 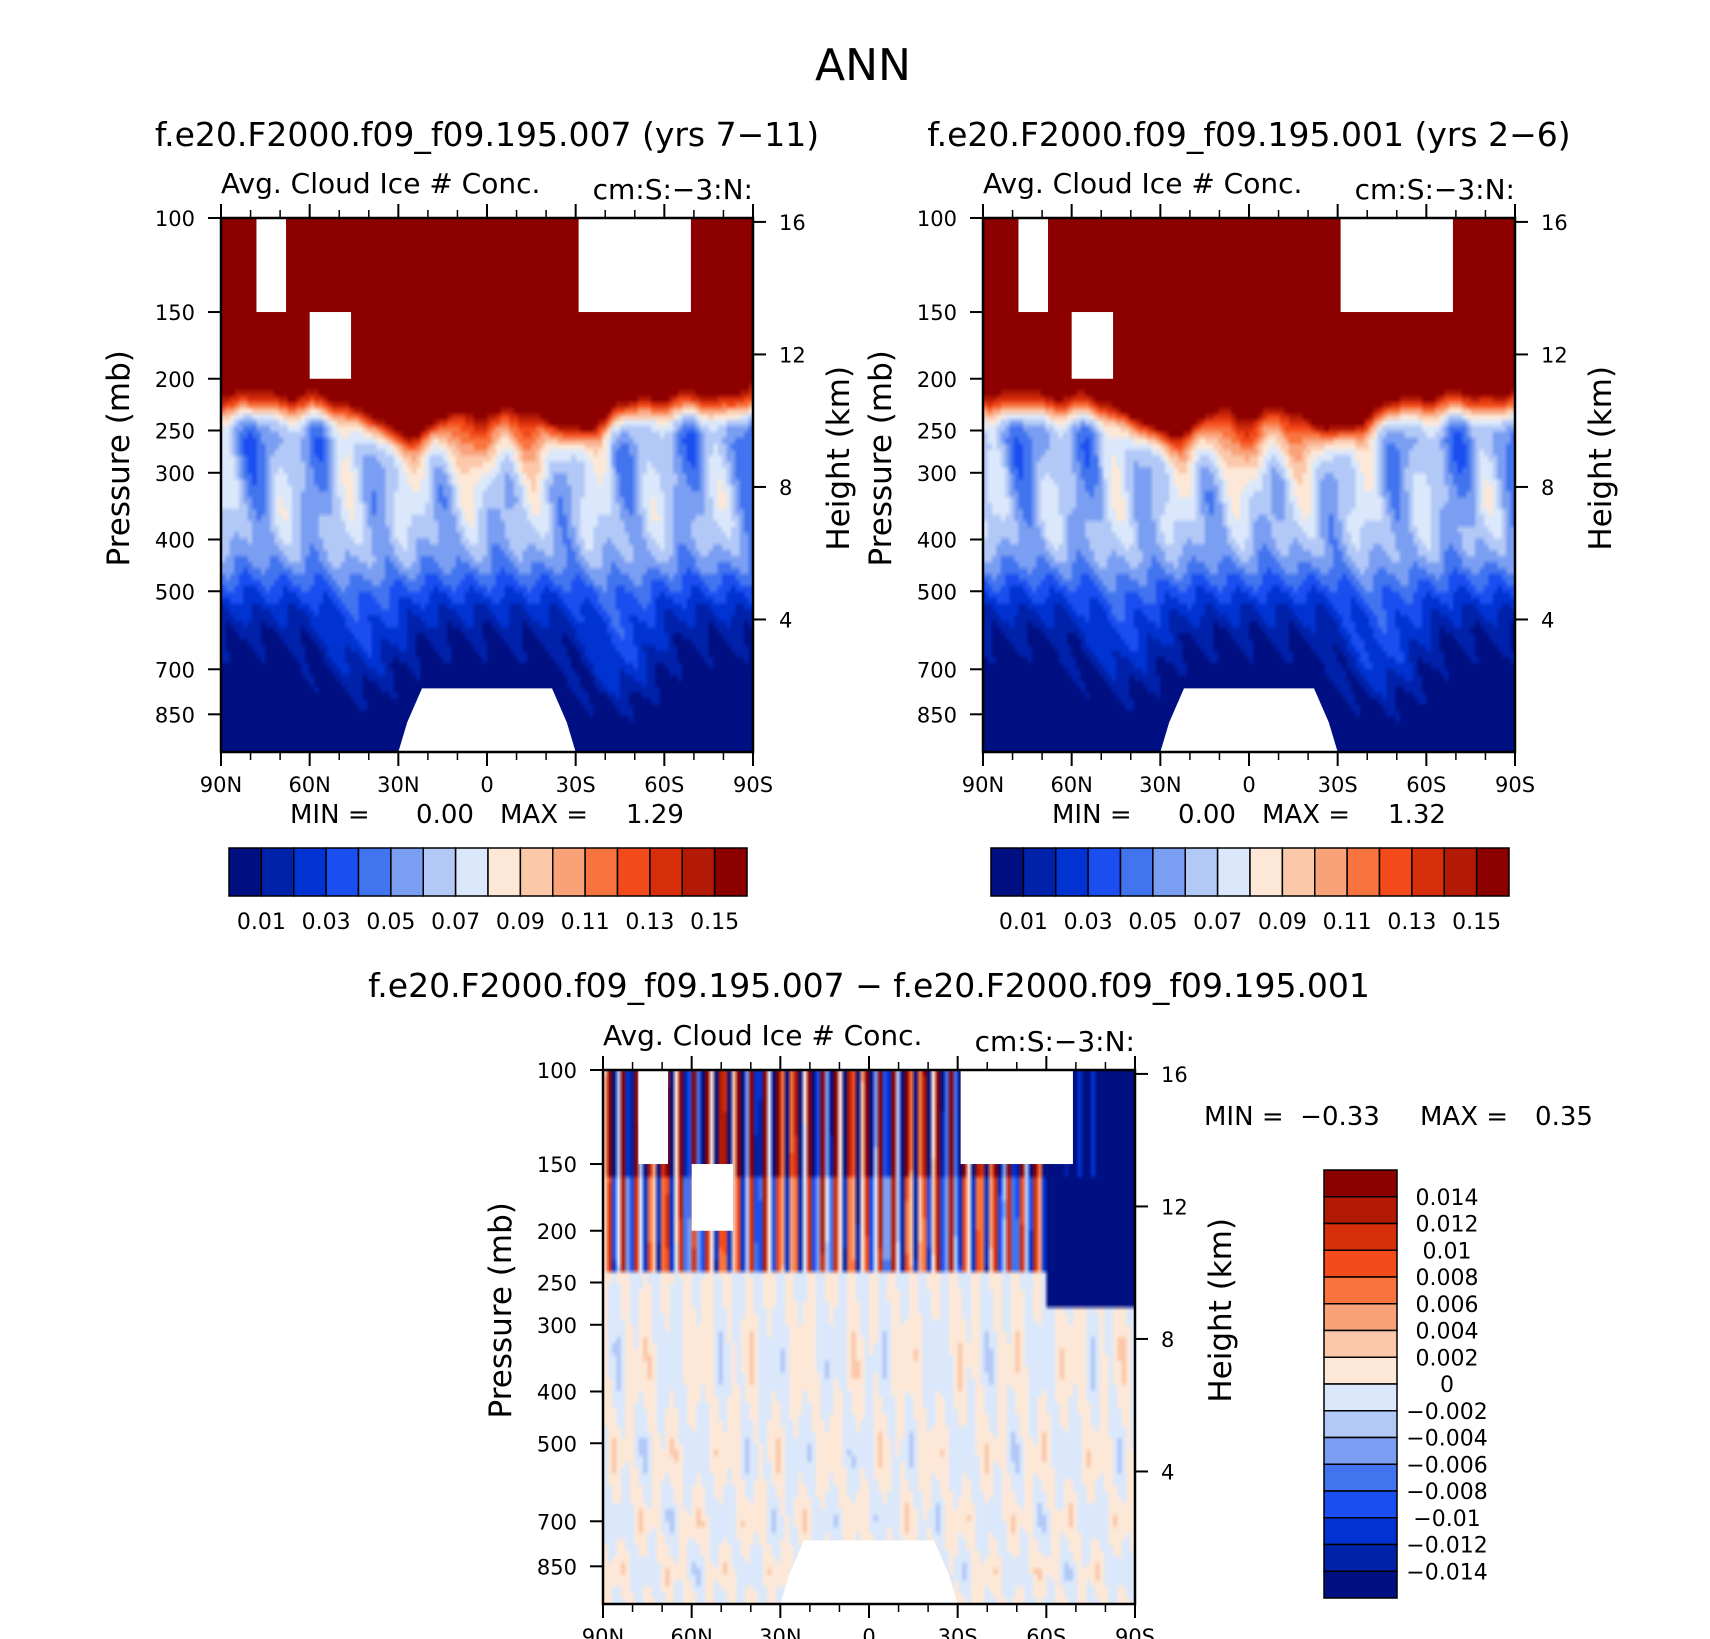 I want to click on colorbar-label: 0, so click(x=1447, y=1385).